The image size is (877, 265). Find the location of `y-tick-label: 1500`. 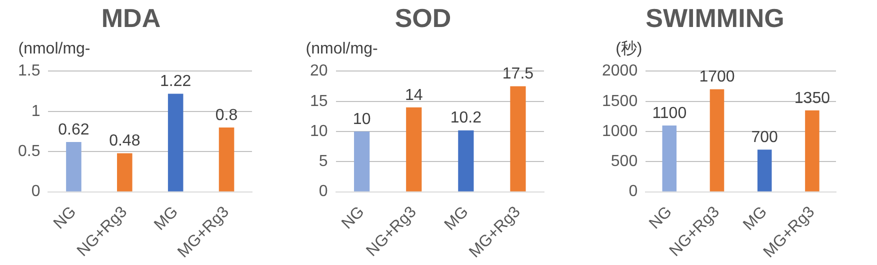

y-tick-label: 1500 is located at coordinates (620, 101).